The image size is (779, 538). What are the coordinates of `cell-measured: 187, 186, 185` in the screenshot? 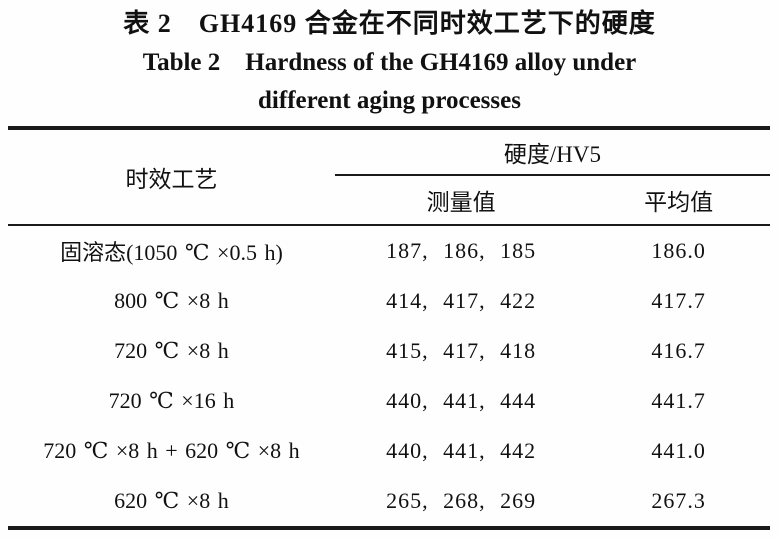 It's located at (461, 250).